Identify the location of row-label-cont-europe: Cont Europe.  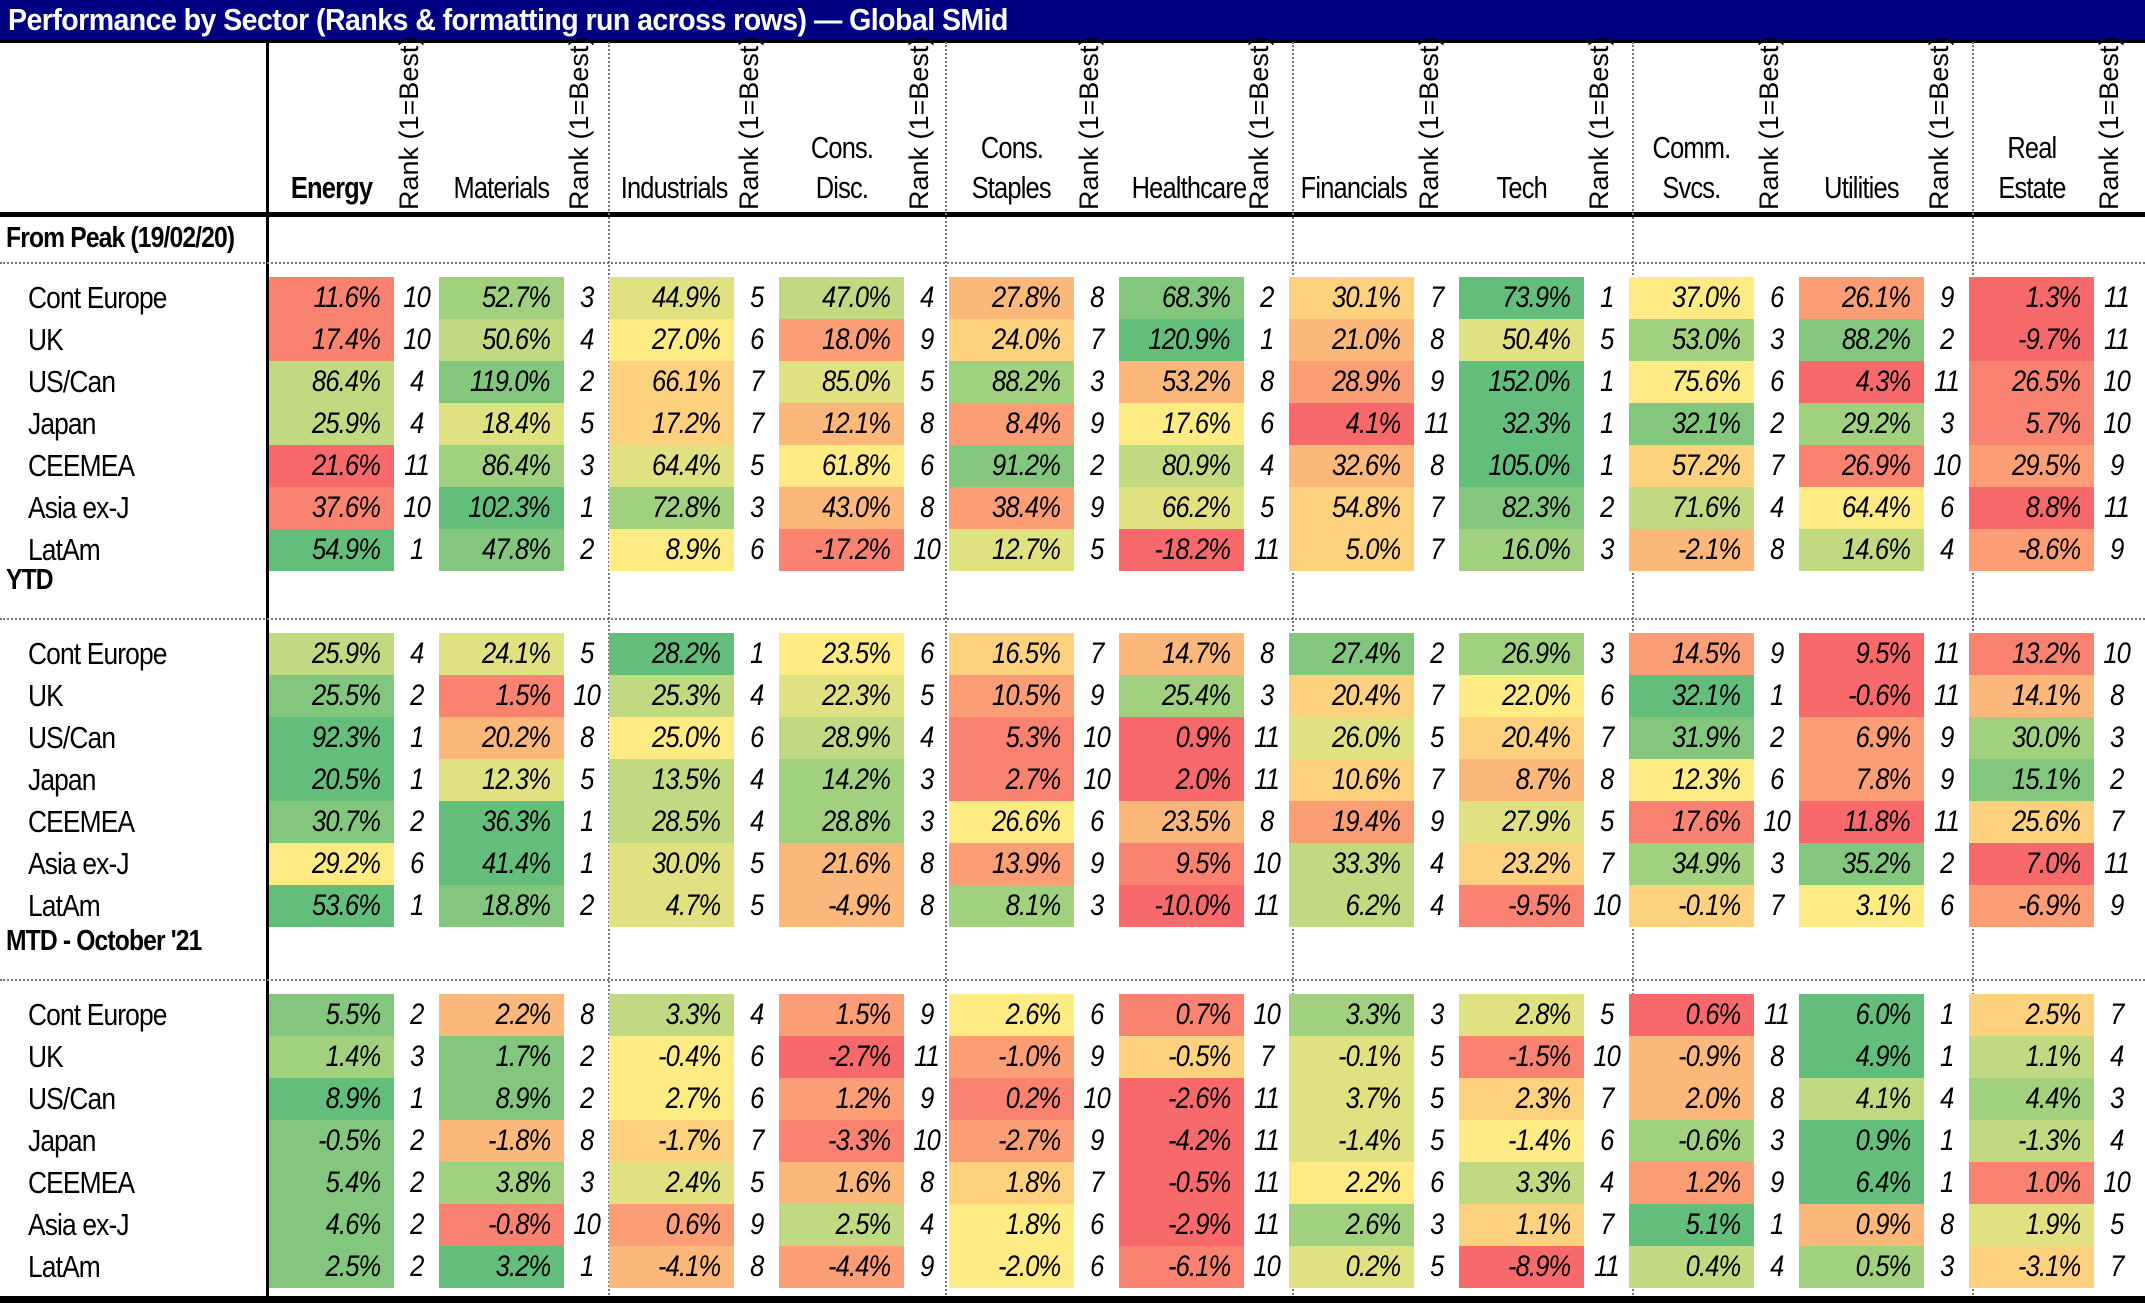
(109, 654).